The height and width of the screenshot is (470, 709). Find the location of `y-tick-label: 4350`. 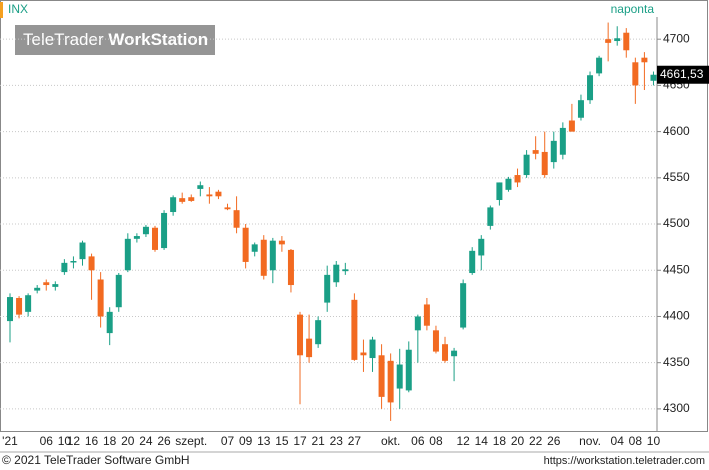

y-tick-label: 4350 is located at coordinates (676, 362).